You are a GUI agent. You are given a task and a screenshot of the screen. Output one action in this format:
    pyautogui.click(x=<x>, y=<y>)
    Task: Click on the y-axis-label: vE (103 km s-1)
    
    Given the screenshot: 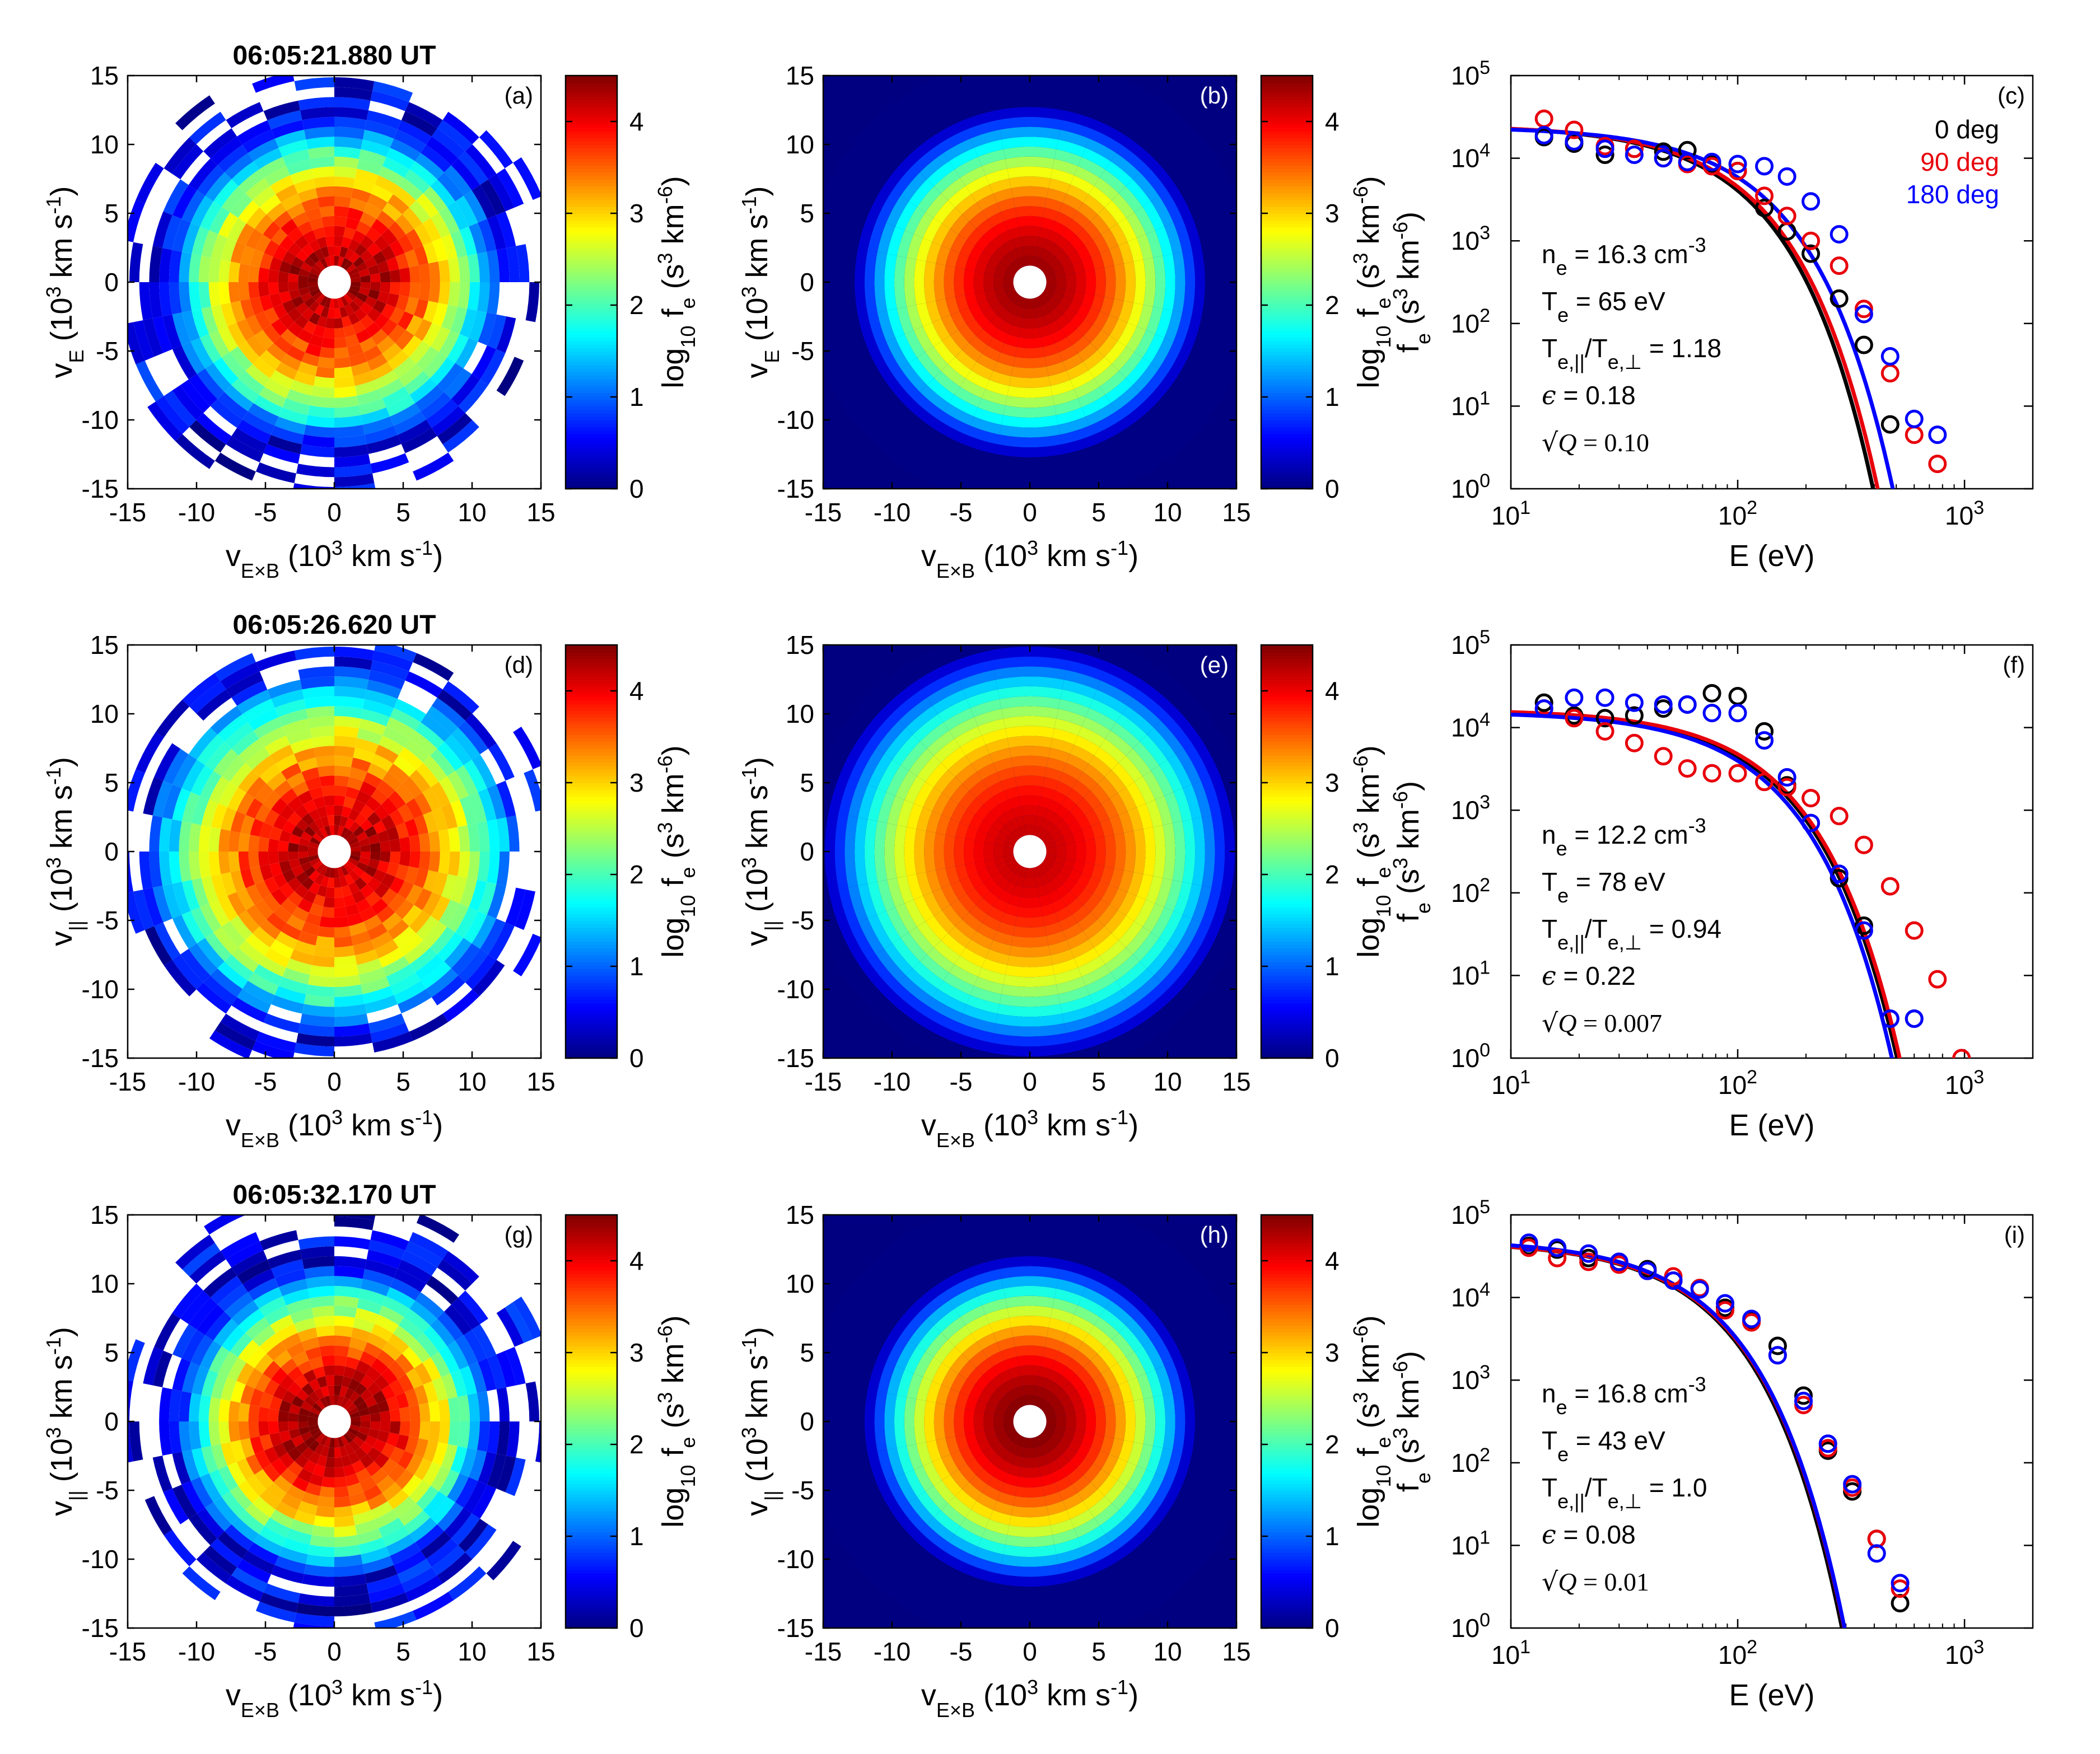 What is the action you would take?
    pyautogui.click(x=65, y=282)
    